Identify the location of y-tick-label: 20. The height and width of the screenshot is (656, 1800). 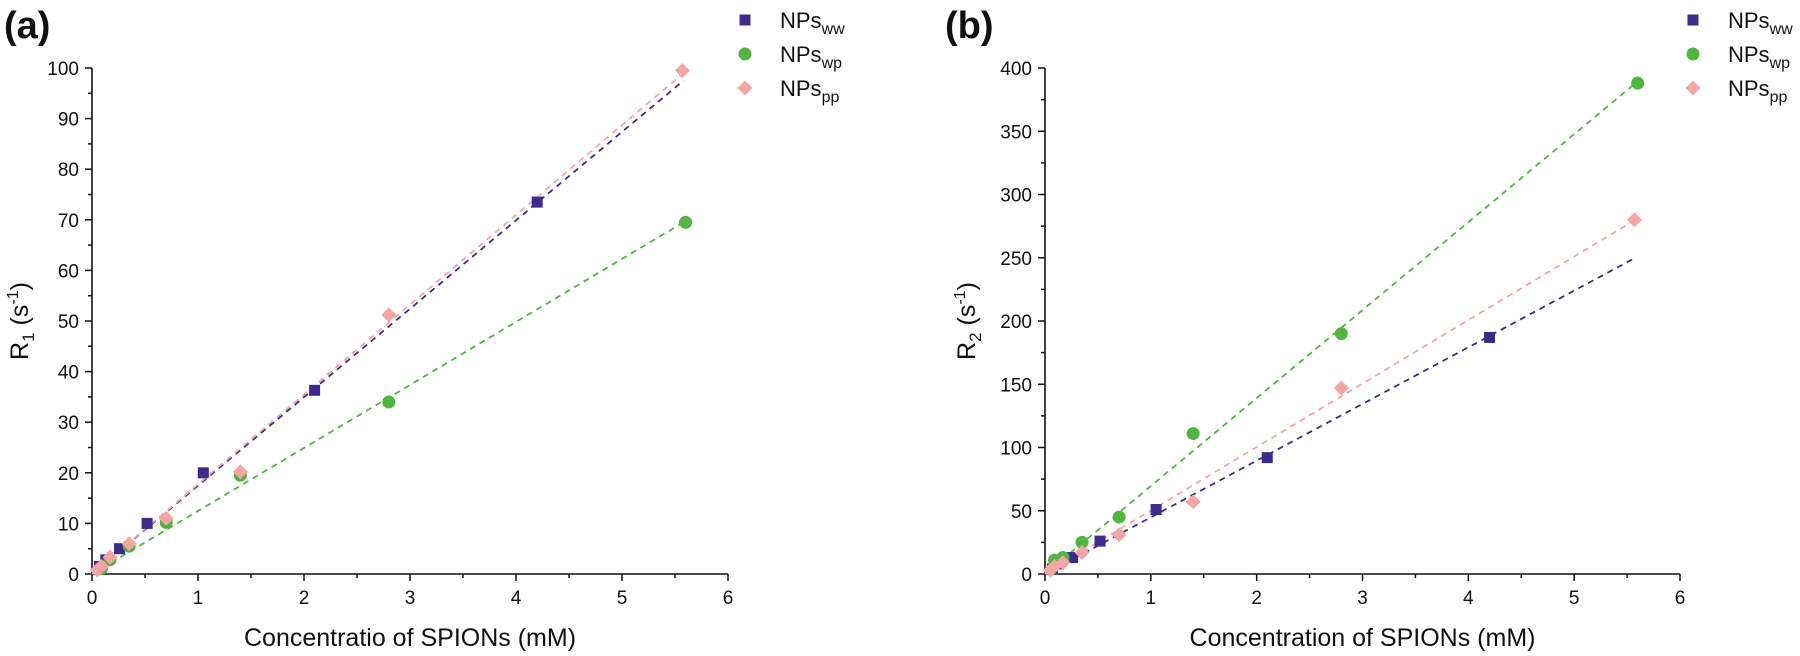
(68, 474).